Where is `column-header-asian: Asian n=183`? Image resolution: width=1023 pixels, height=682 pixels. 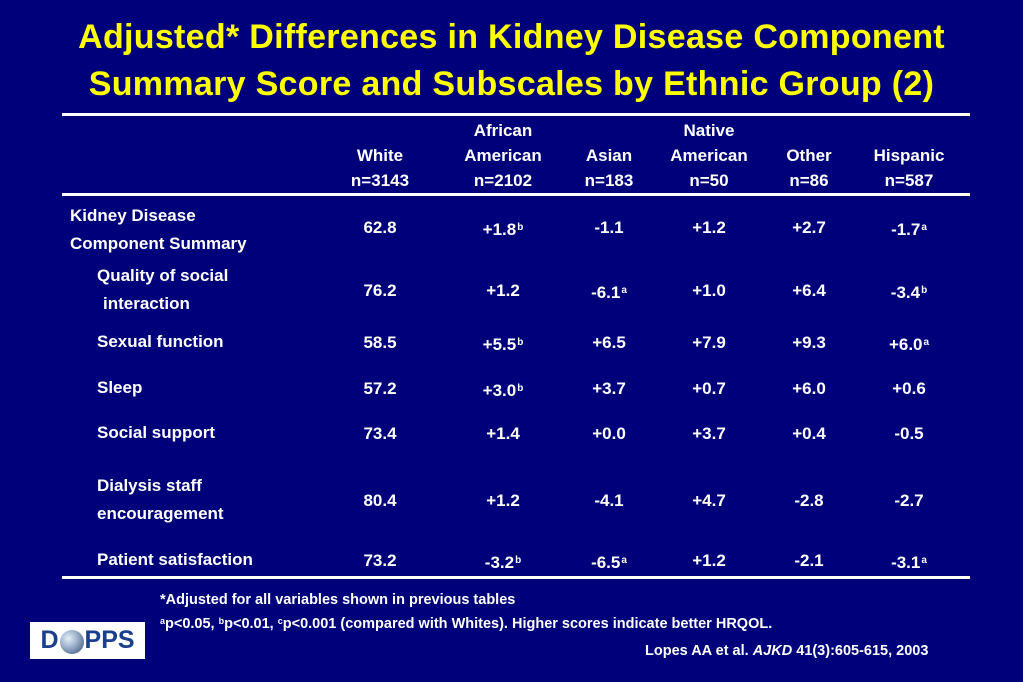
column-header-asian: Asian n=183 is located at coordinates (609, 168).